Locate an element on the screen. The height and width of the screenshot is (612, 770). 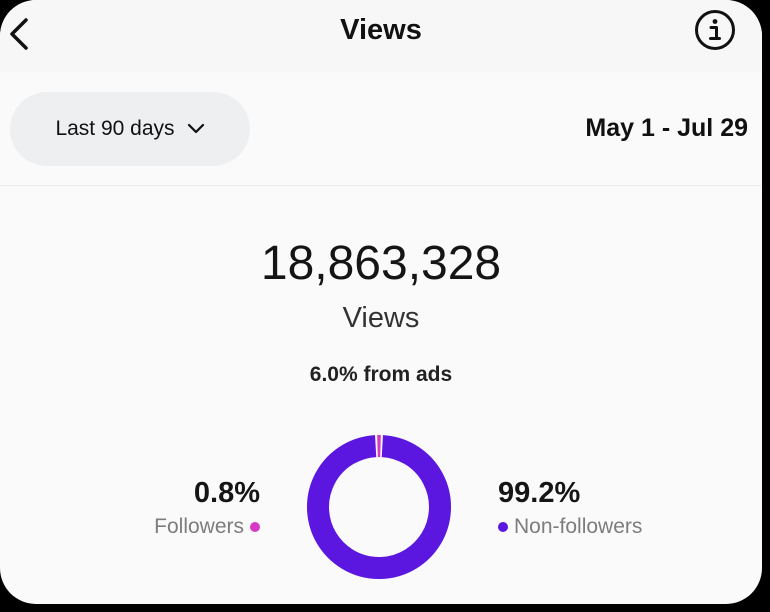
followers-donut-chart is located at coordinates (379, 507).